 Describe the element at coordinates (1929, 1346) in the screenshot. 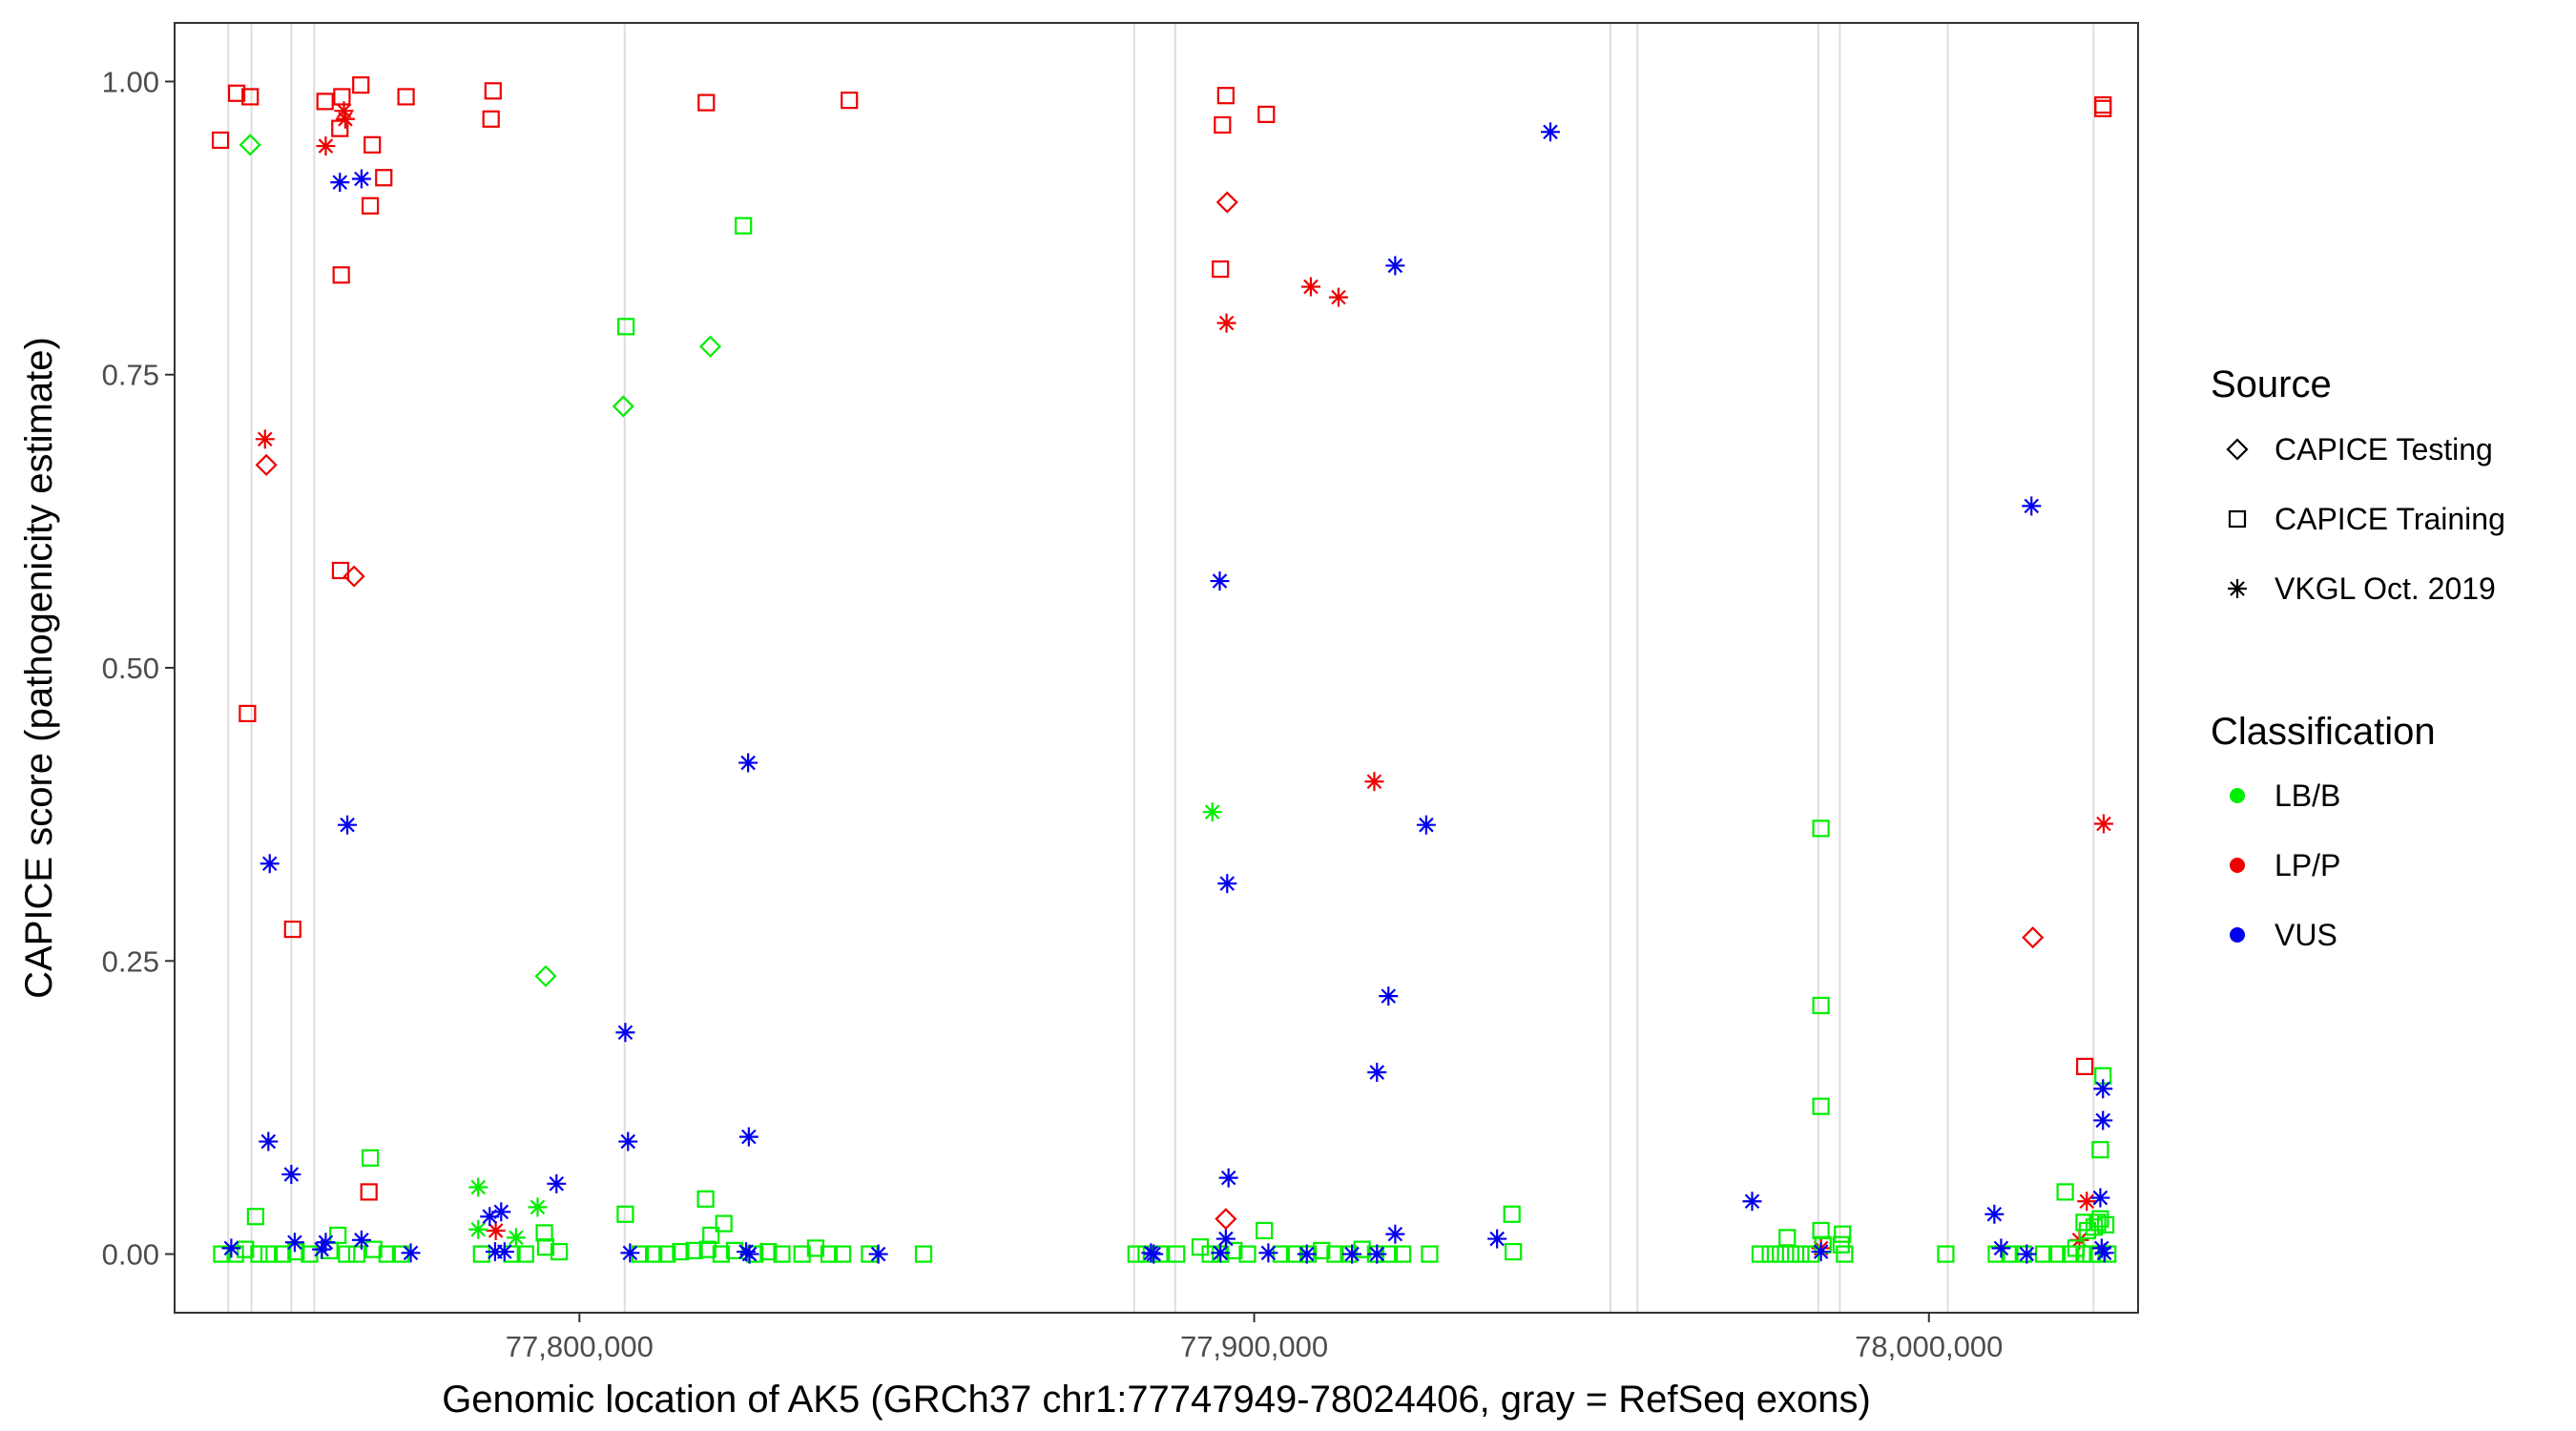

I see `x-tick-label-2: 78,000,000` at that location.